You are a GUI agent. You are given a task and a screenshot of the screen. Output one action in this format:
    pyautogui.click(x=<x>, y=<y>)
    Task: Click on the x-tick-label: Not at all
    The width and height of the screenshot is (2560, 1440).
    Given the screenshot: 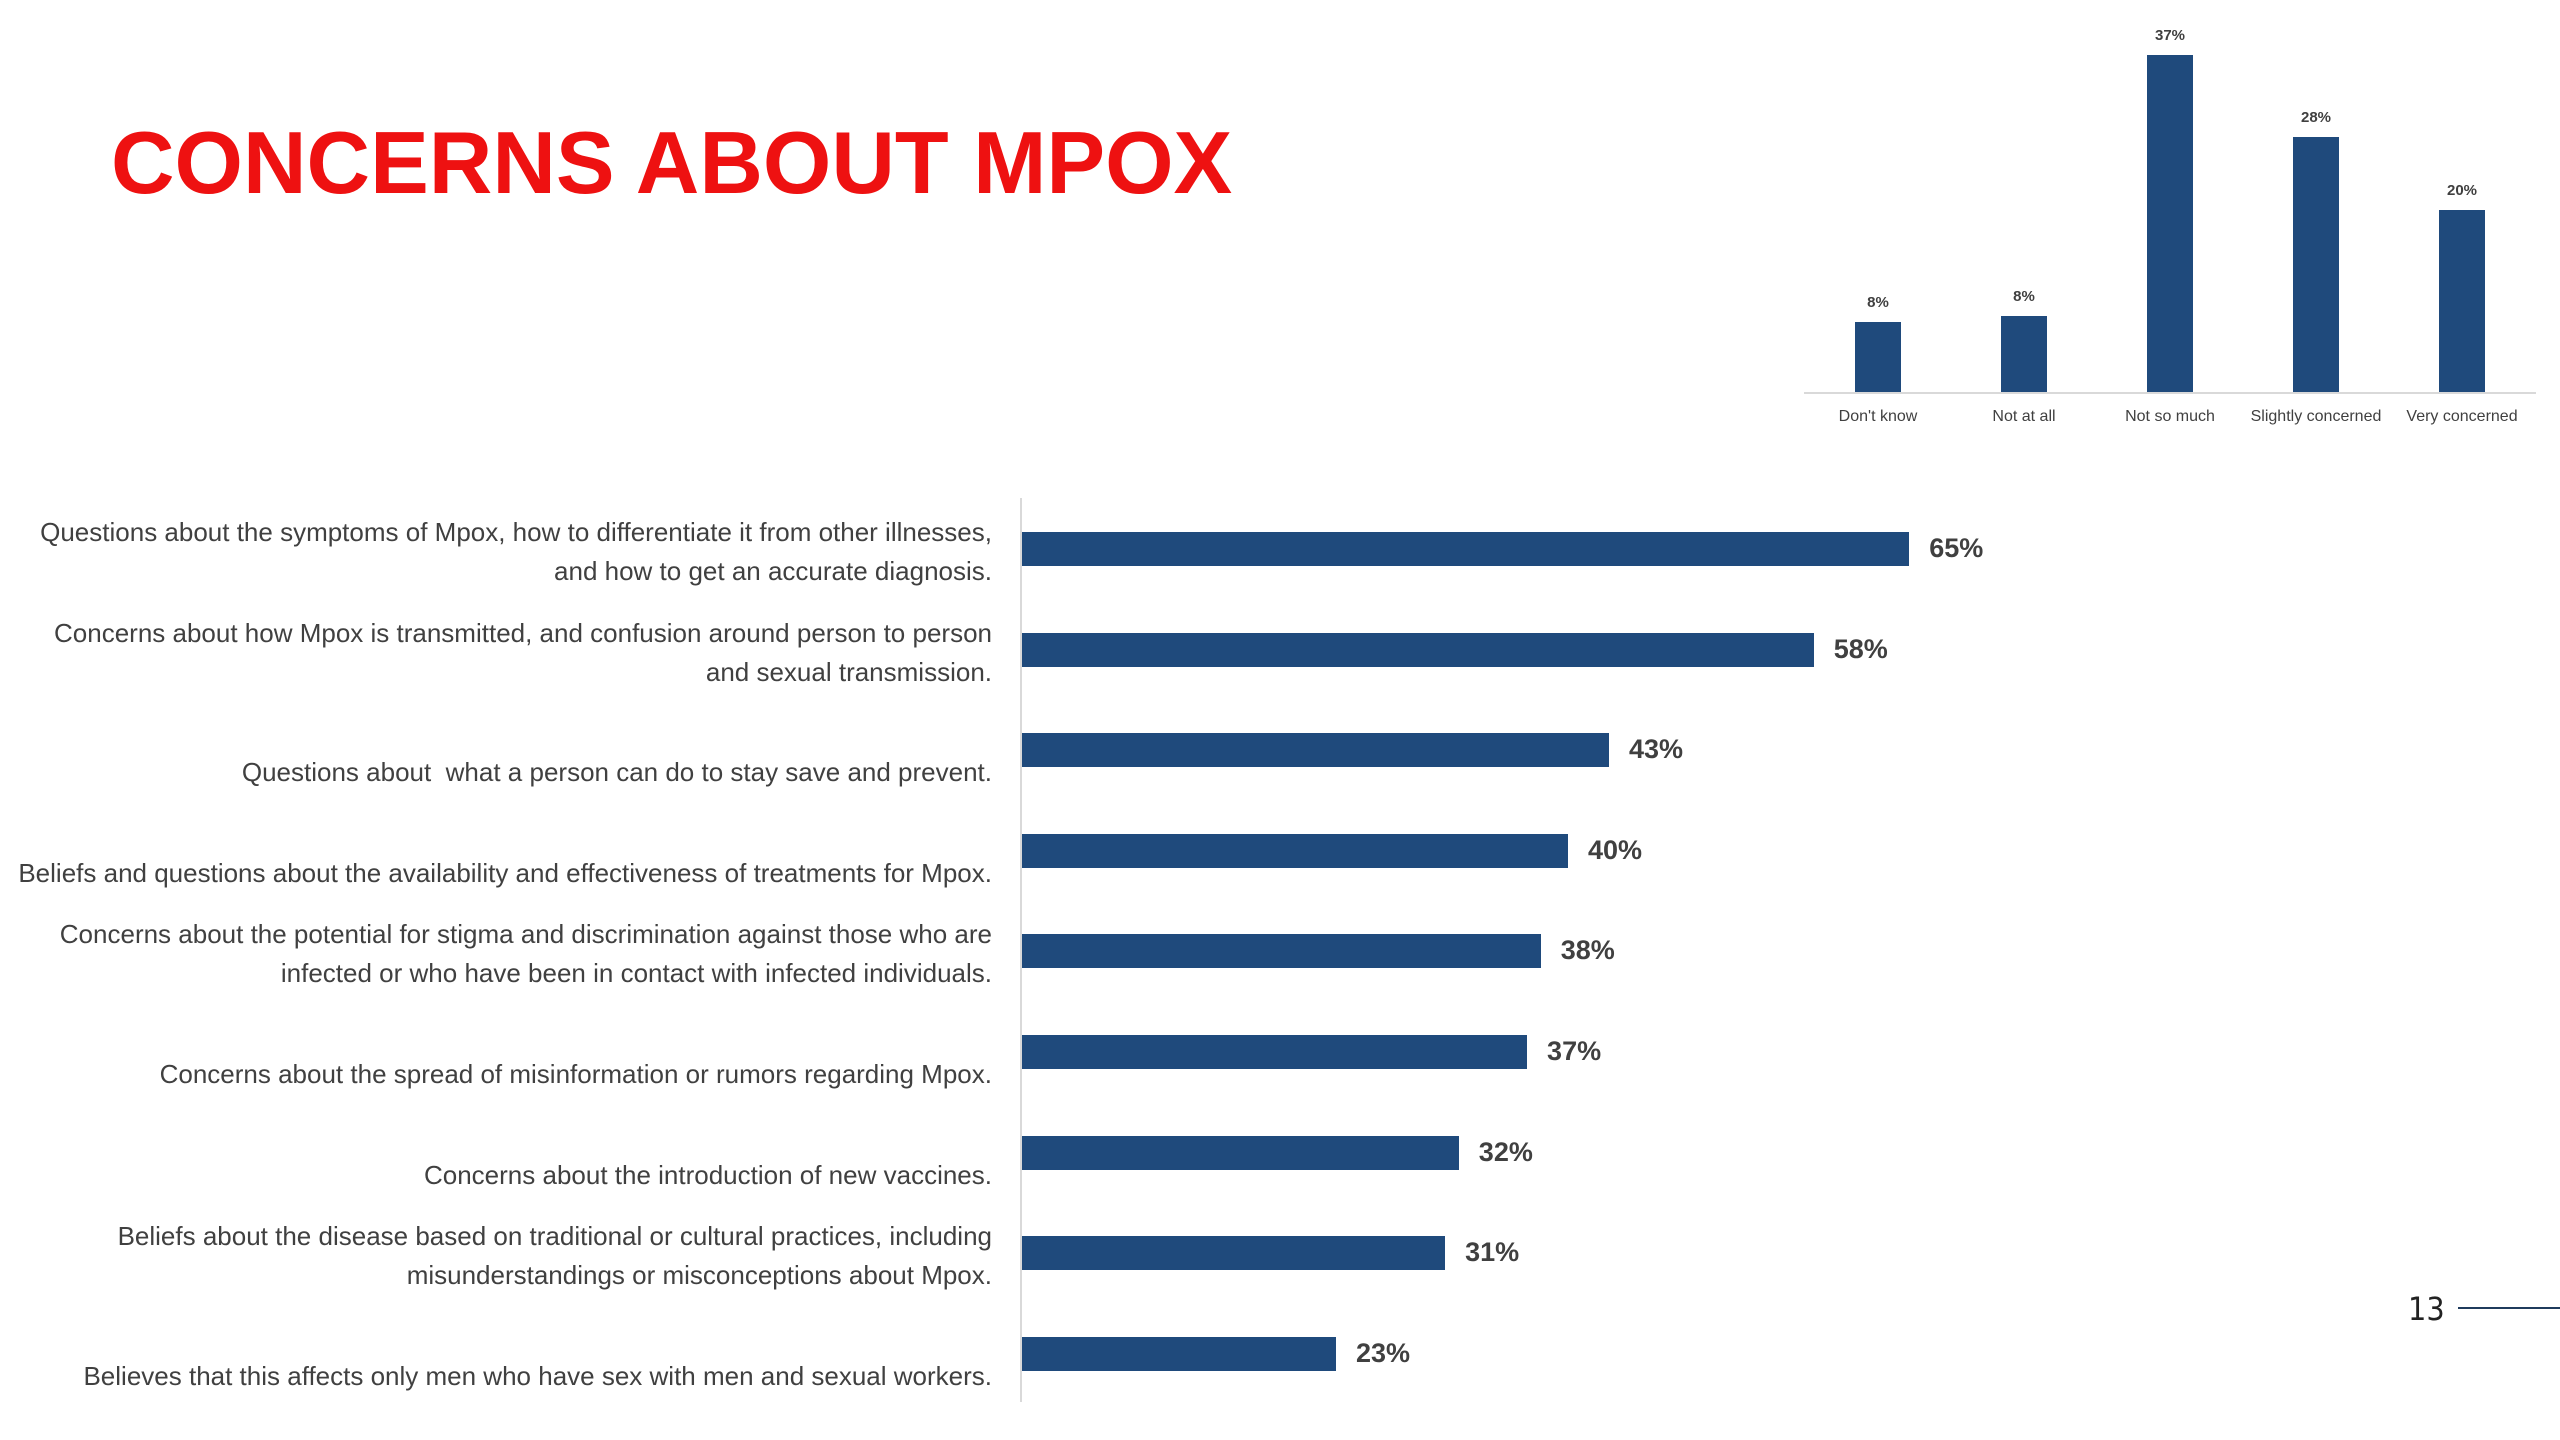 What is the action you would take?
    pyautogui.click(x=2024, y=416)
    